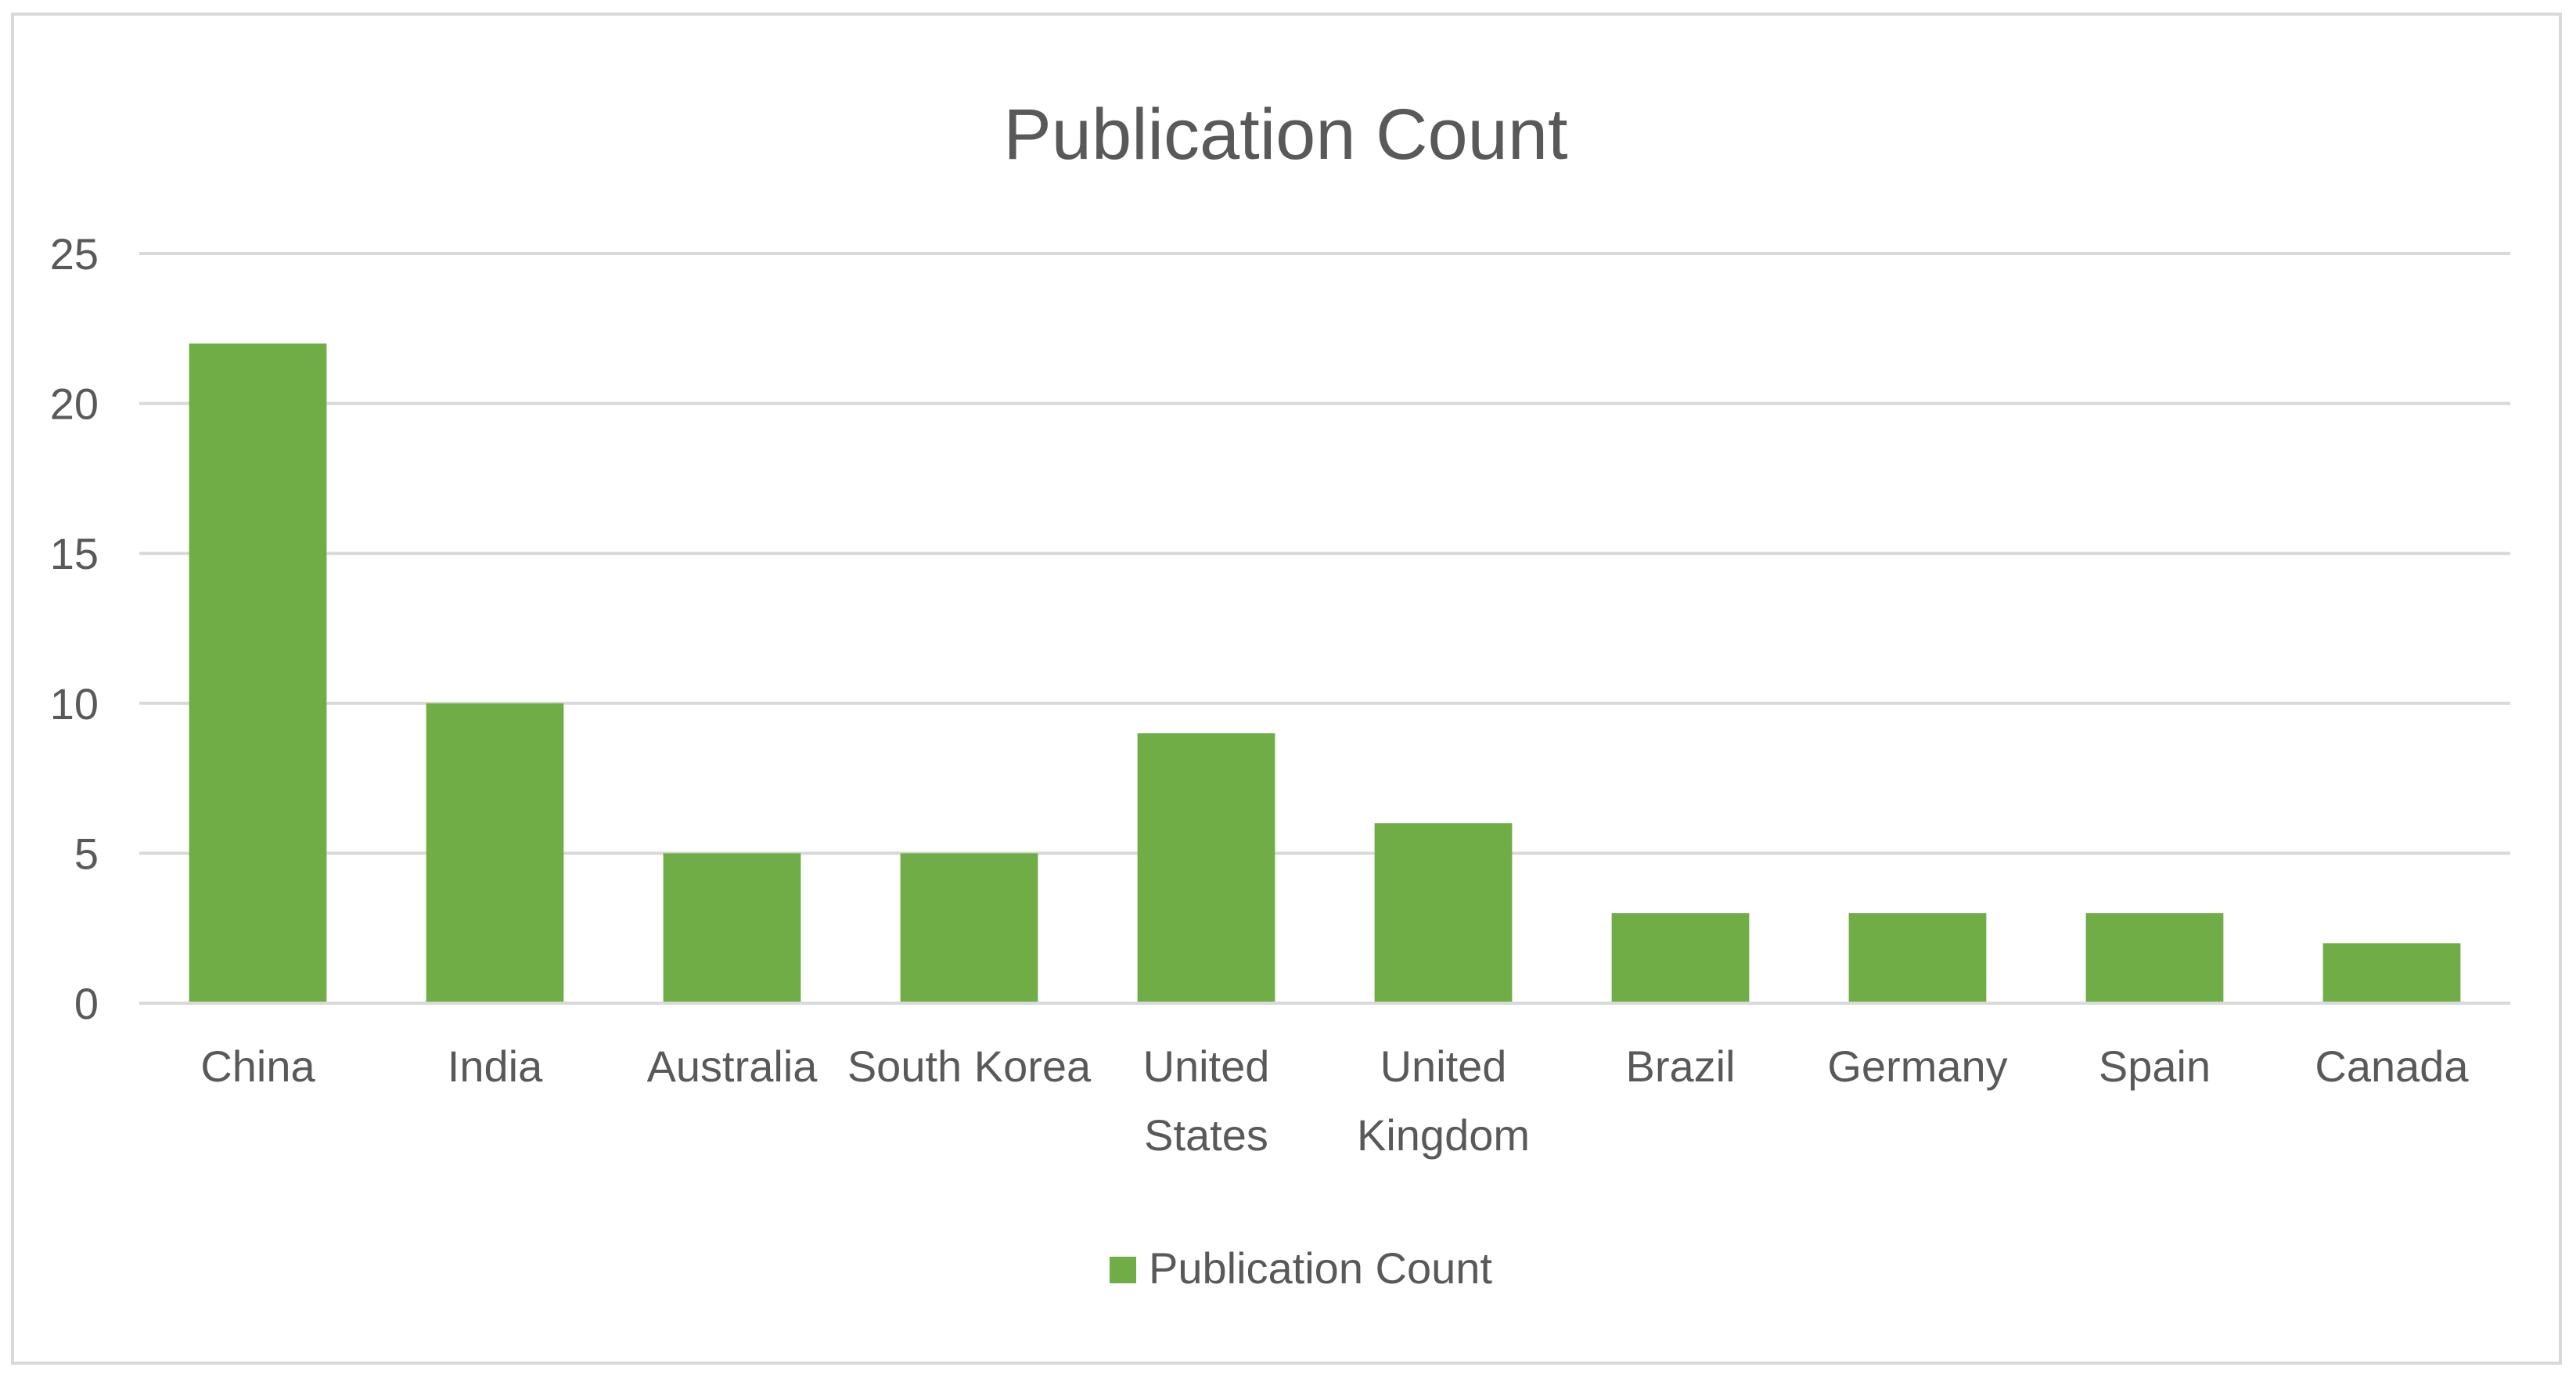 This screenshot has height=1378, width=2576. Describe the element at coordinates (74, 254) in the screenshot. I see `y-tick-label: 25` at that location.